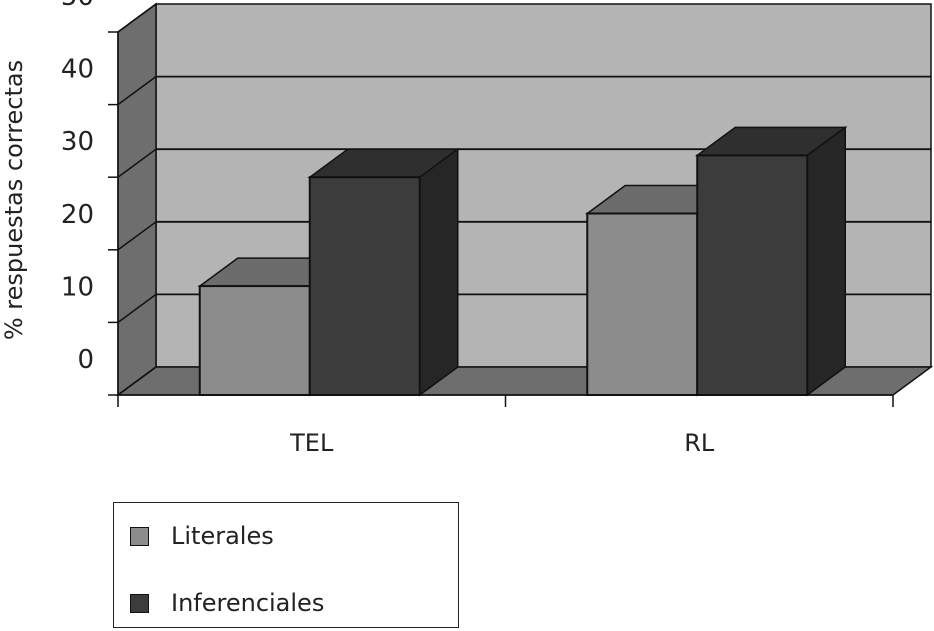  I want to click on y-tick-label: 10, so click(77, 287).